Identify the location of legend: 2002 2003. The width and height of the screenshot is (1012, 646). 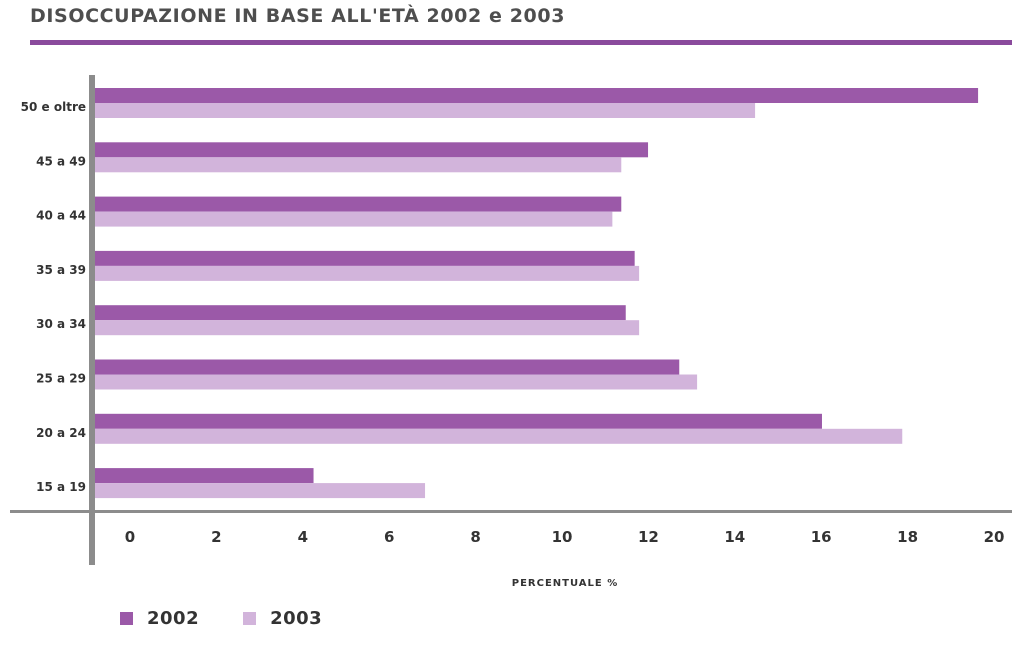
(243, 618).